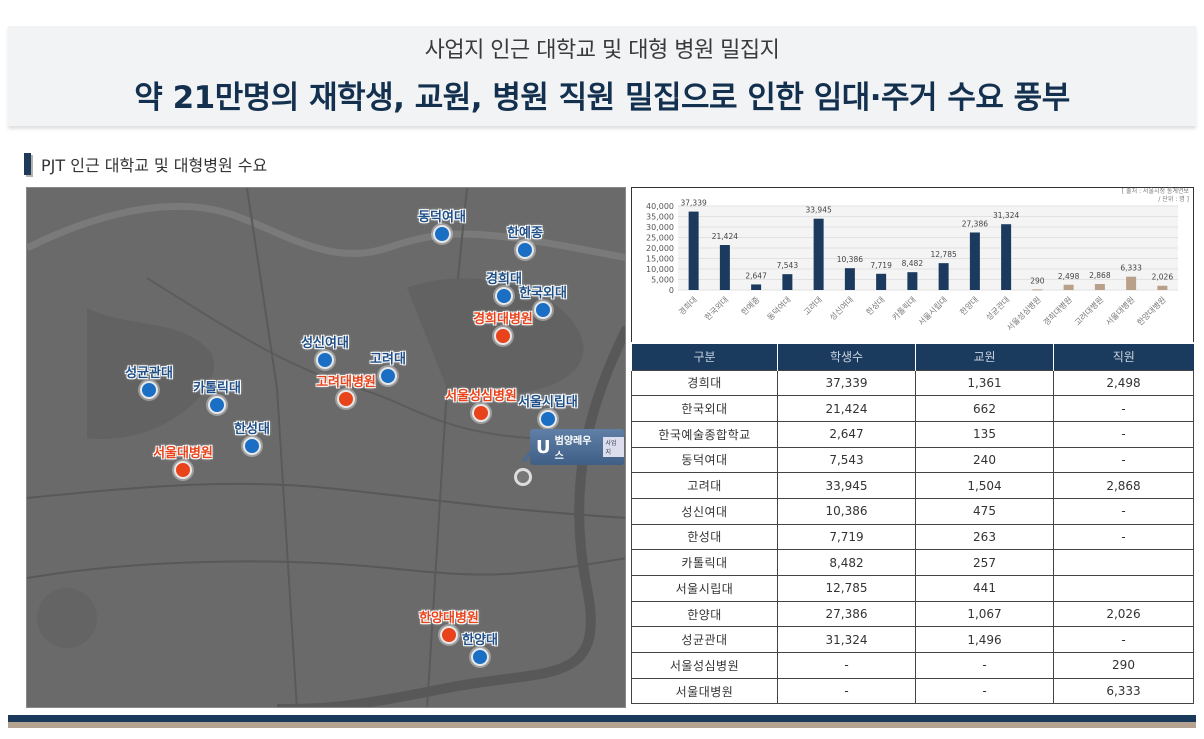  Describe the element at coordinates (704, 537) in the screenshot. I see `table-cell: 한성대` at that location.